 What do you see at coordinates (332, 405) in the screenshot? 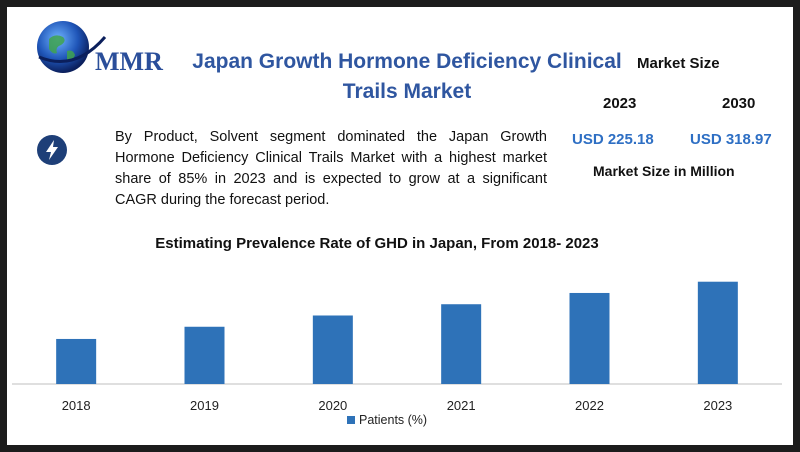
I see `x-tick-label: 2020` at bounding box center [332, 405].